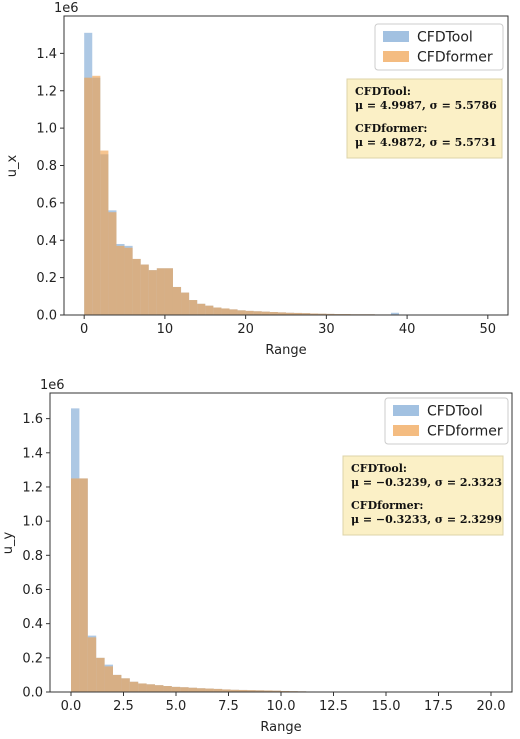  What do you see at coordinates (46, 129) in the screenshot?
I see `chart1-y-tick-label: 1.0` at bounding box center [46, 129].